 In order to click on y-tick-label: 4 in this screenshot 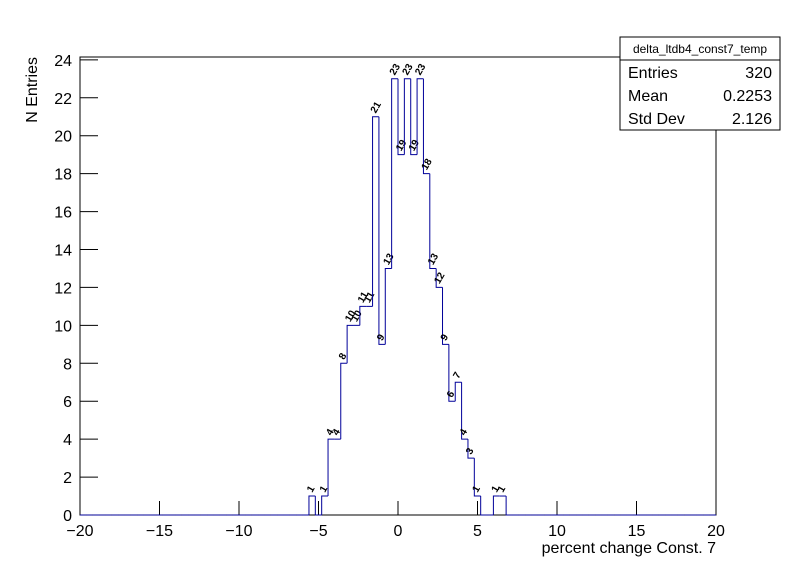, I will do `click(67, 440)`.